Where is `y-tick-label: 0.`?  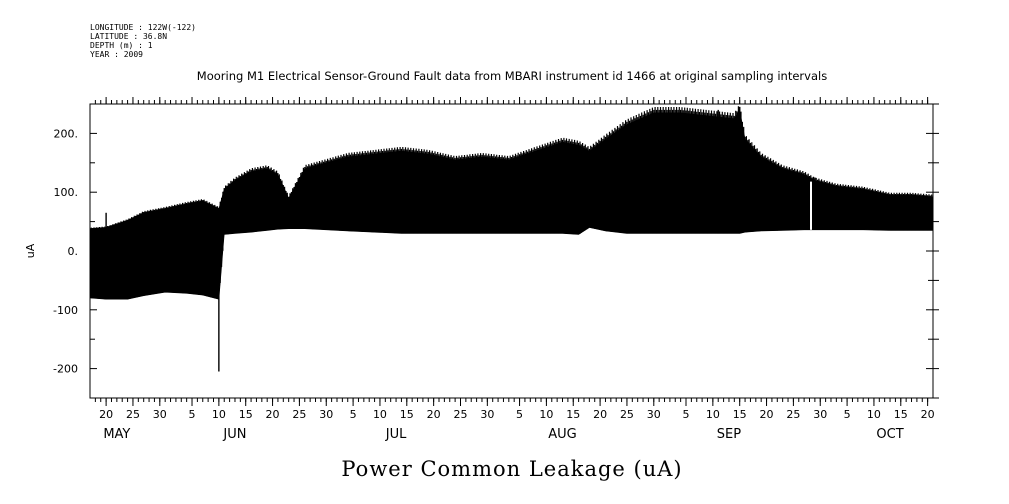
y-tick-label: 0. is located at coordinates (73, 251).